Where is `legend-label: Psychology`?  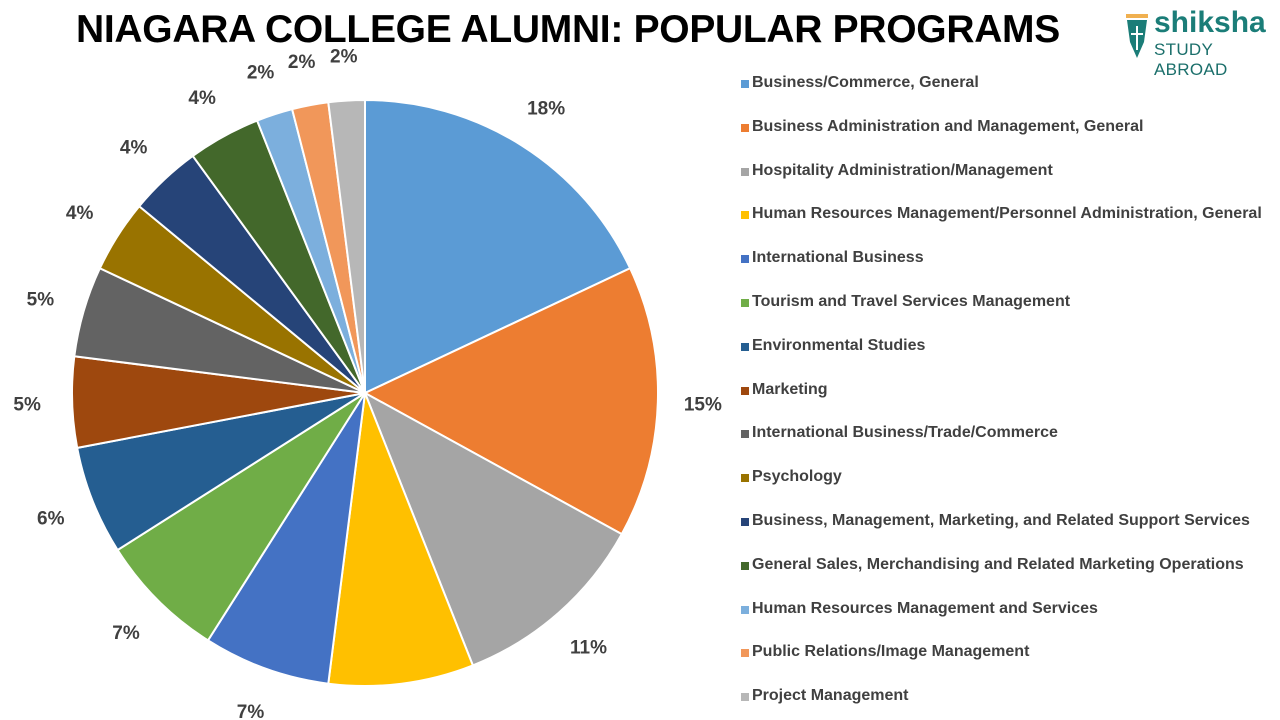 legend-label: Psychology is located at coordinates (797, 477).